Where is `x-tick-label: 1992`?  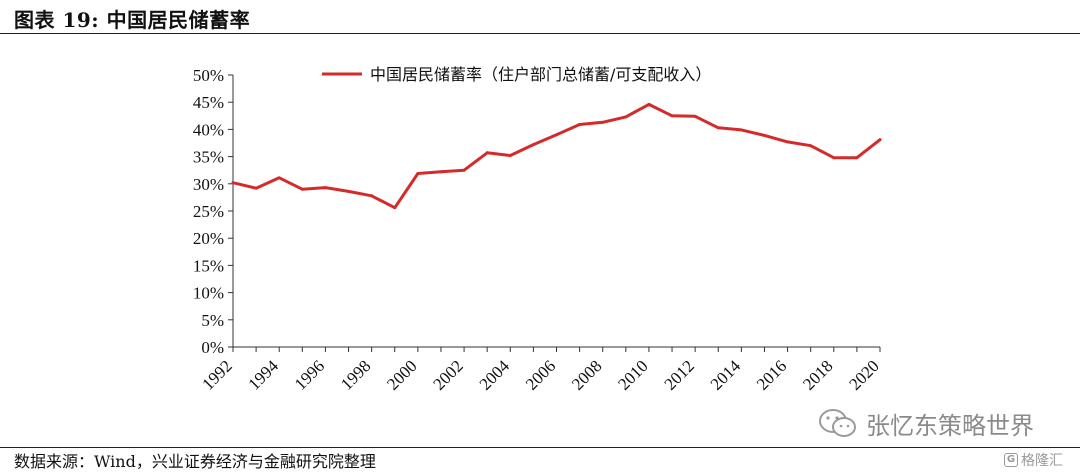
x-tick-label: 1992 is located at coordinates (216, 374).